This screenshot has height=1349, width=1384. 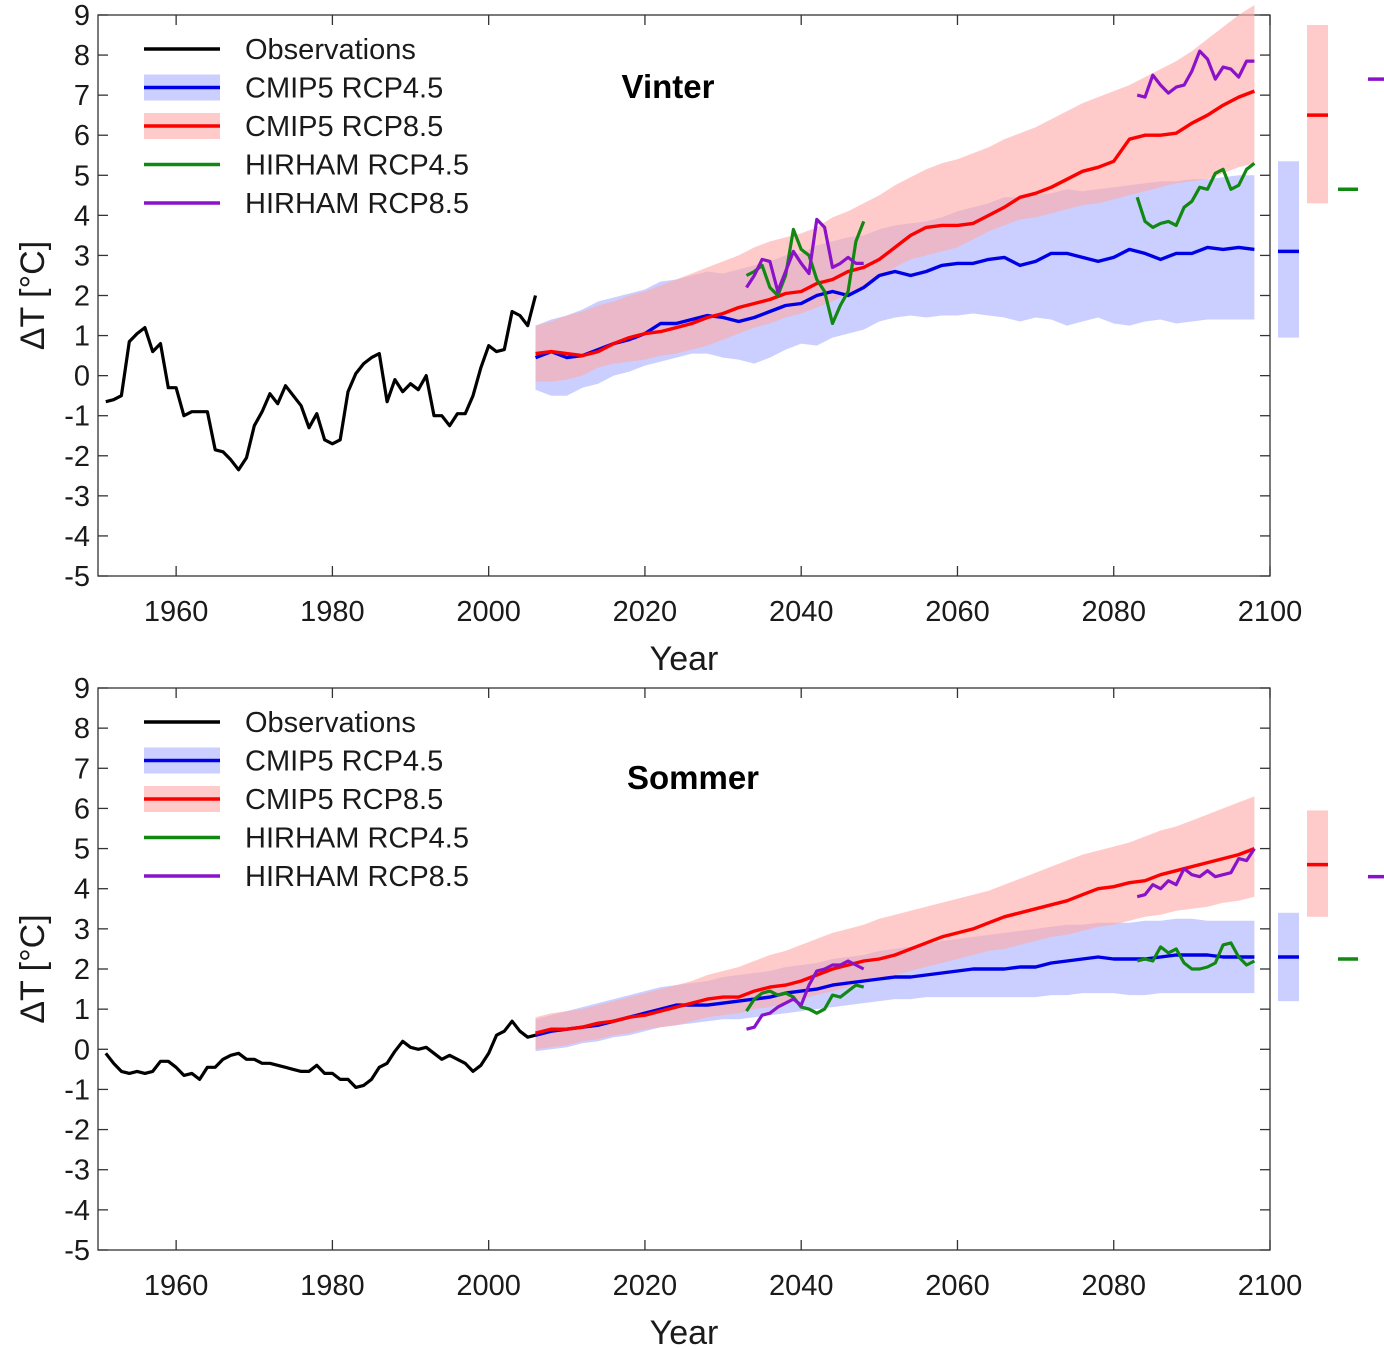 I want to click on panel-title: Vinter, so click(x=668, y=86).